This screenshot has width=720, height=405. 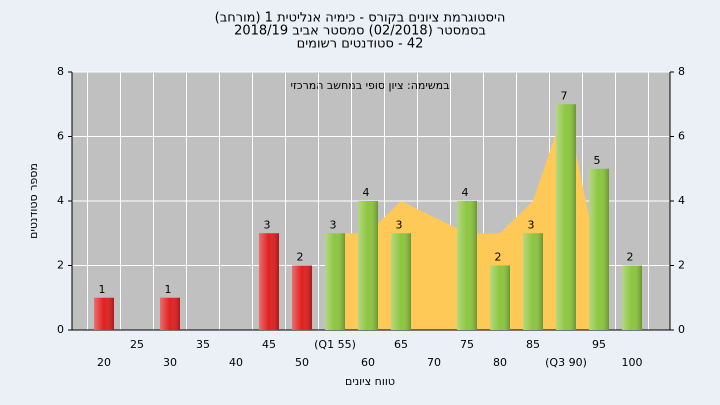 What do you see at coordinates (368, 362) in the screenshot?
I see `x-tick-label: 60` at bounding box center [368, 362].